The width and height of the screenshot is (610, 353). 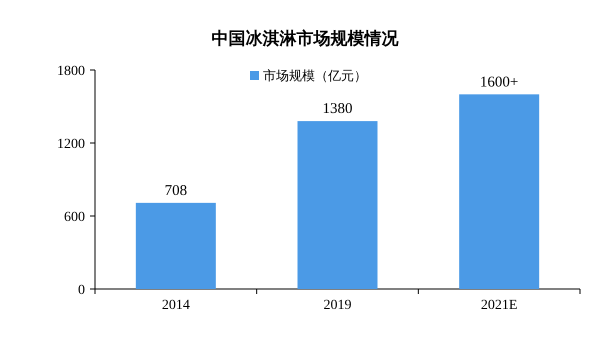 I want to click on x-tick-label: 2021E, so click(x=499, y=305).